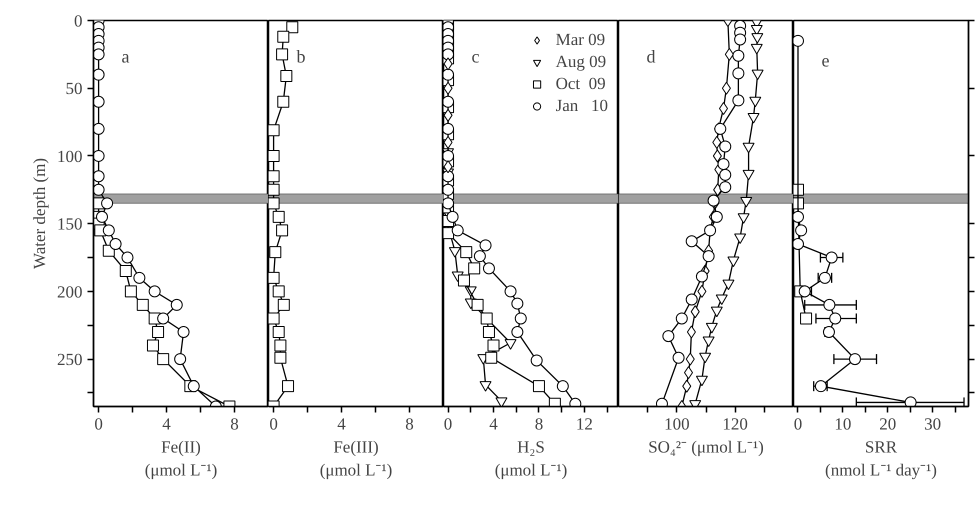 This screenshot has width=976, height=510. Describe the element at coordinates (356, 459) in the screenshot. I see `x-axis-title: Fe(III) (μmol L⁻¹)` at that location.